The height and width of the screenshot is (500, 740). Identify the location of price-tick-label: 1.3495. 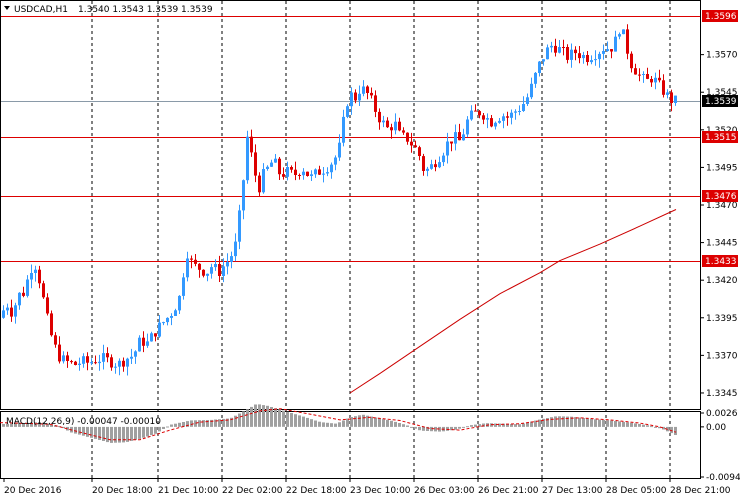
(722, 168).